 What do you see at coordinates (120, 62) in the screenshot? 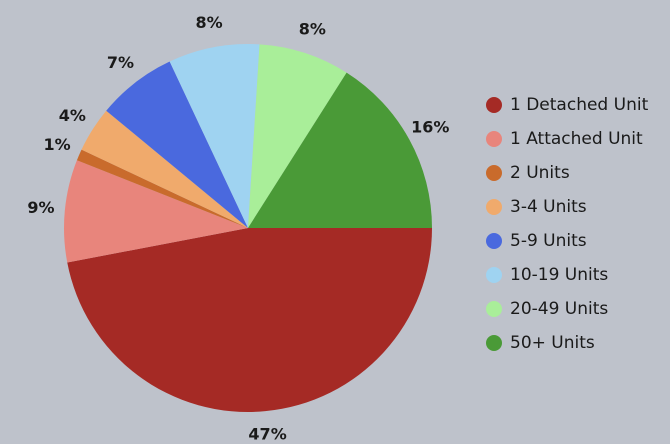
I see `slice-label: 7%` at bounding box center [120, 62].